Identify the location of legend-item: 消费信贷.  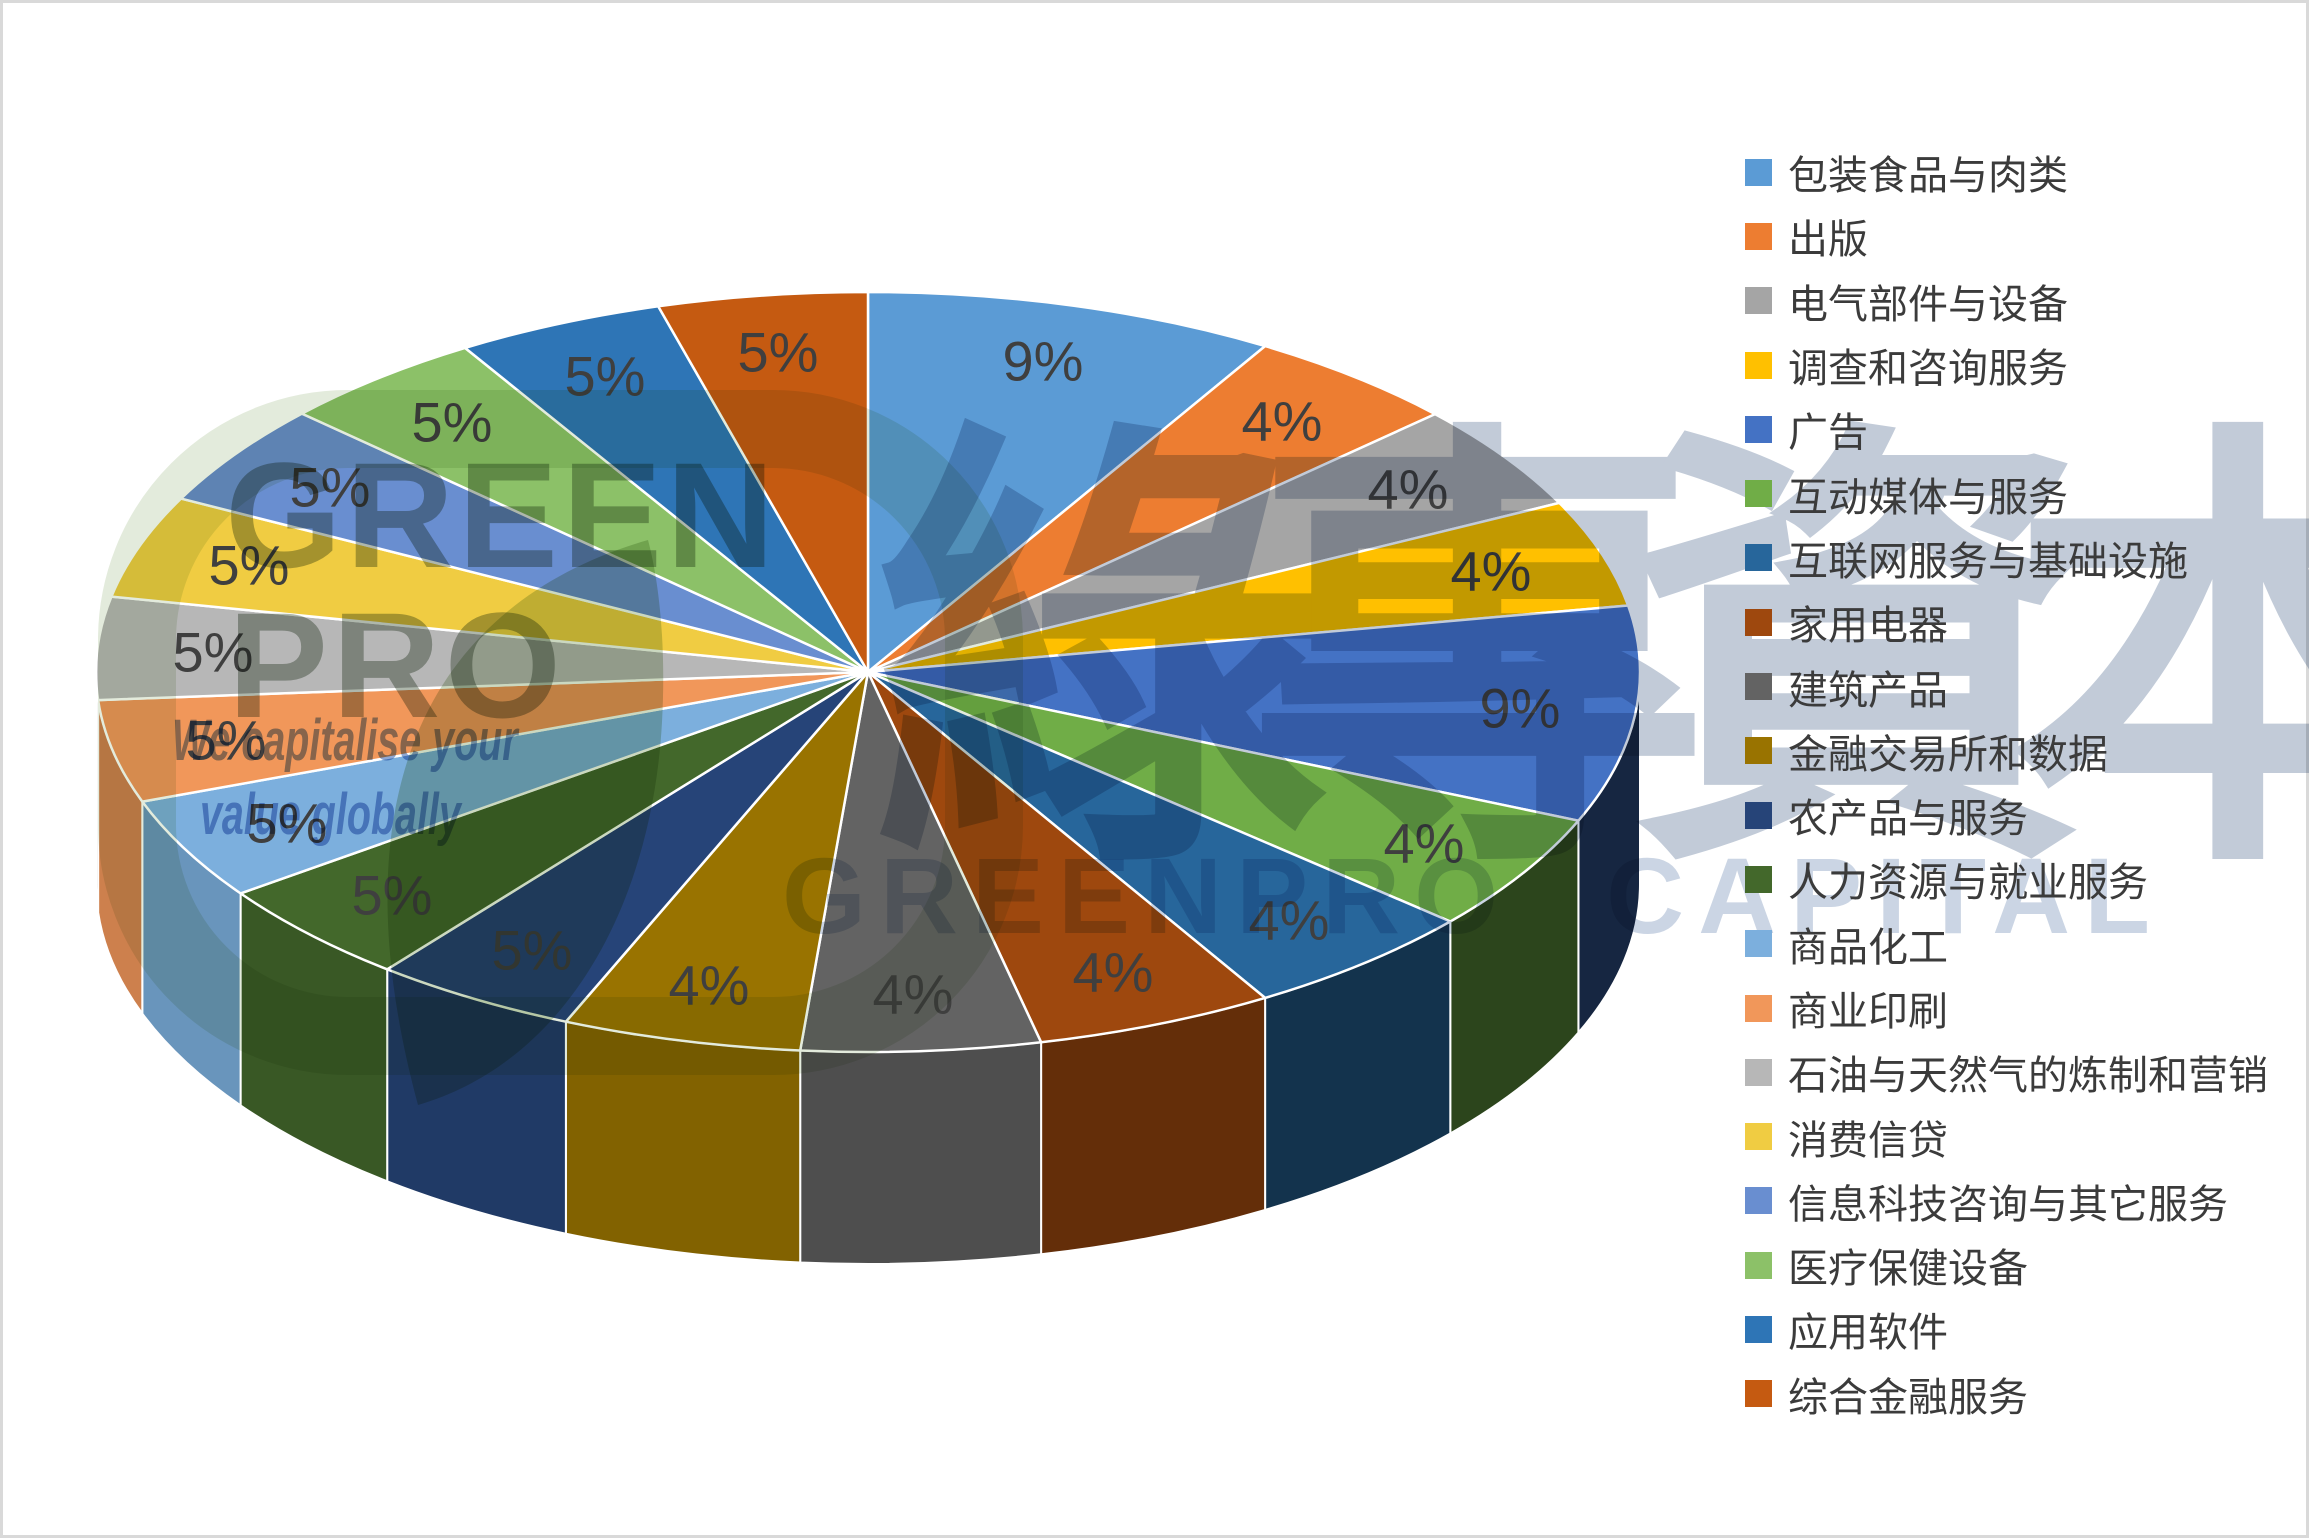
(2006, 1136).